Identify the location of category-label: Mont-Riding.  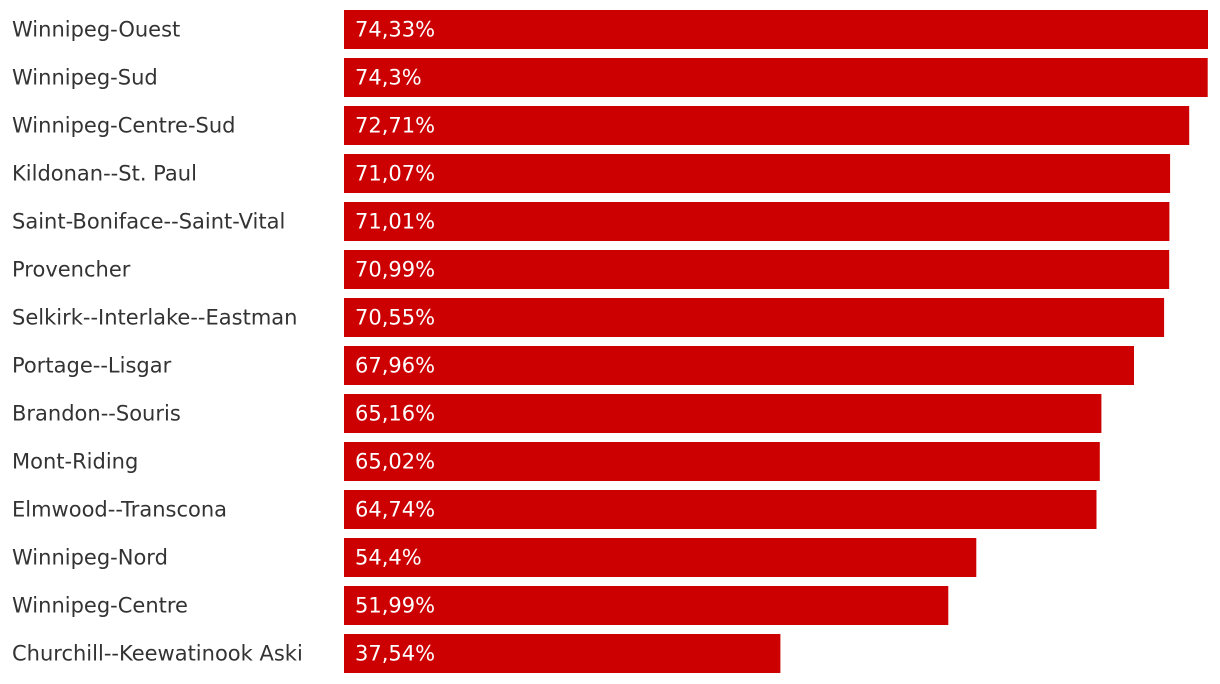
(75, 462).